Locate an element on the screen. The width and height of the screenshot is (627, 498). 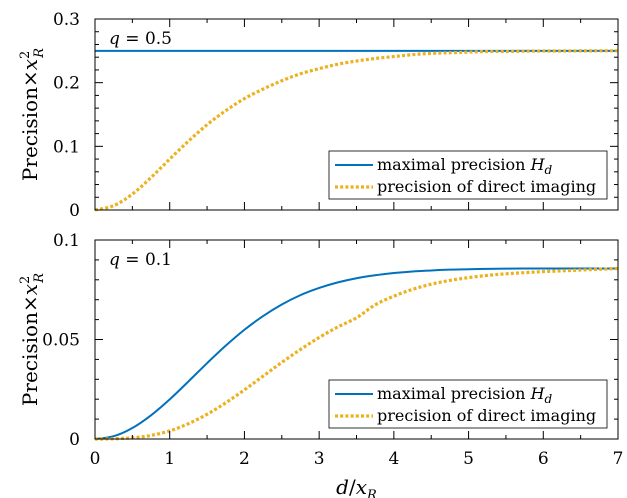
panel-top-y-axis-label: Precision×x2R is located at coordinates (32, 114).